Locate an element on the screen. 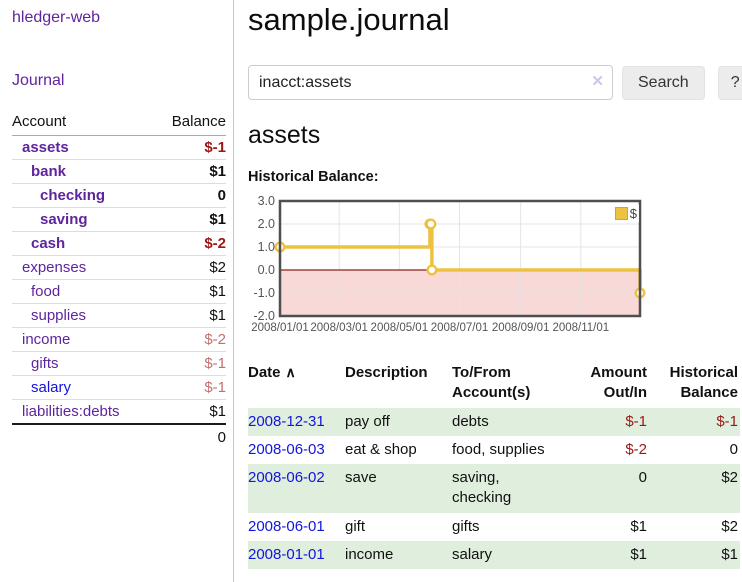 The image size is (742, 582). account-name-cell: food is located at coordinates (83, 291).